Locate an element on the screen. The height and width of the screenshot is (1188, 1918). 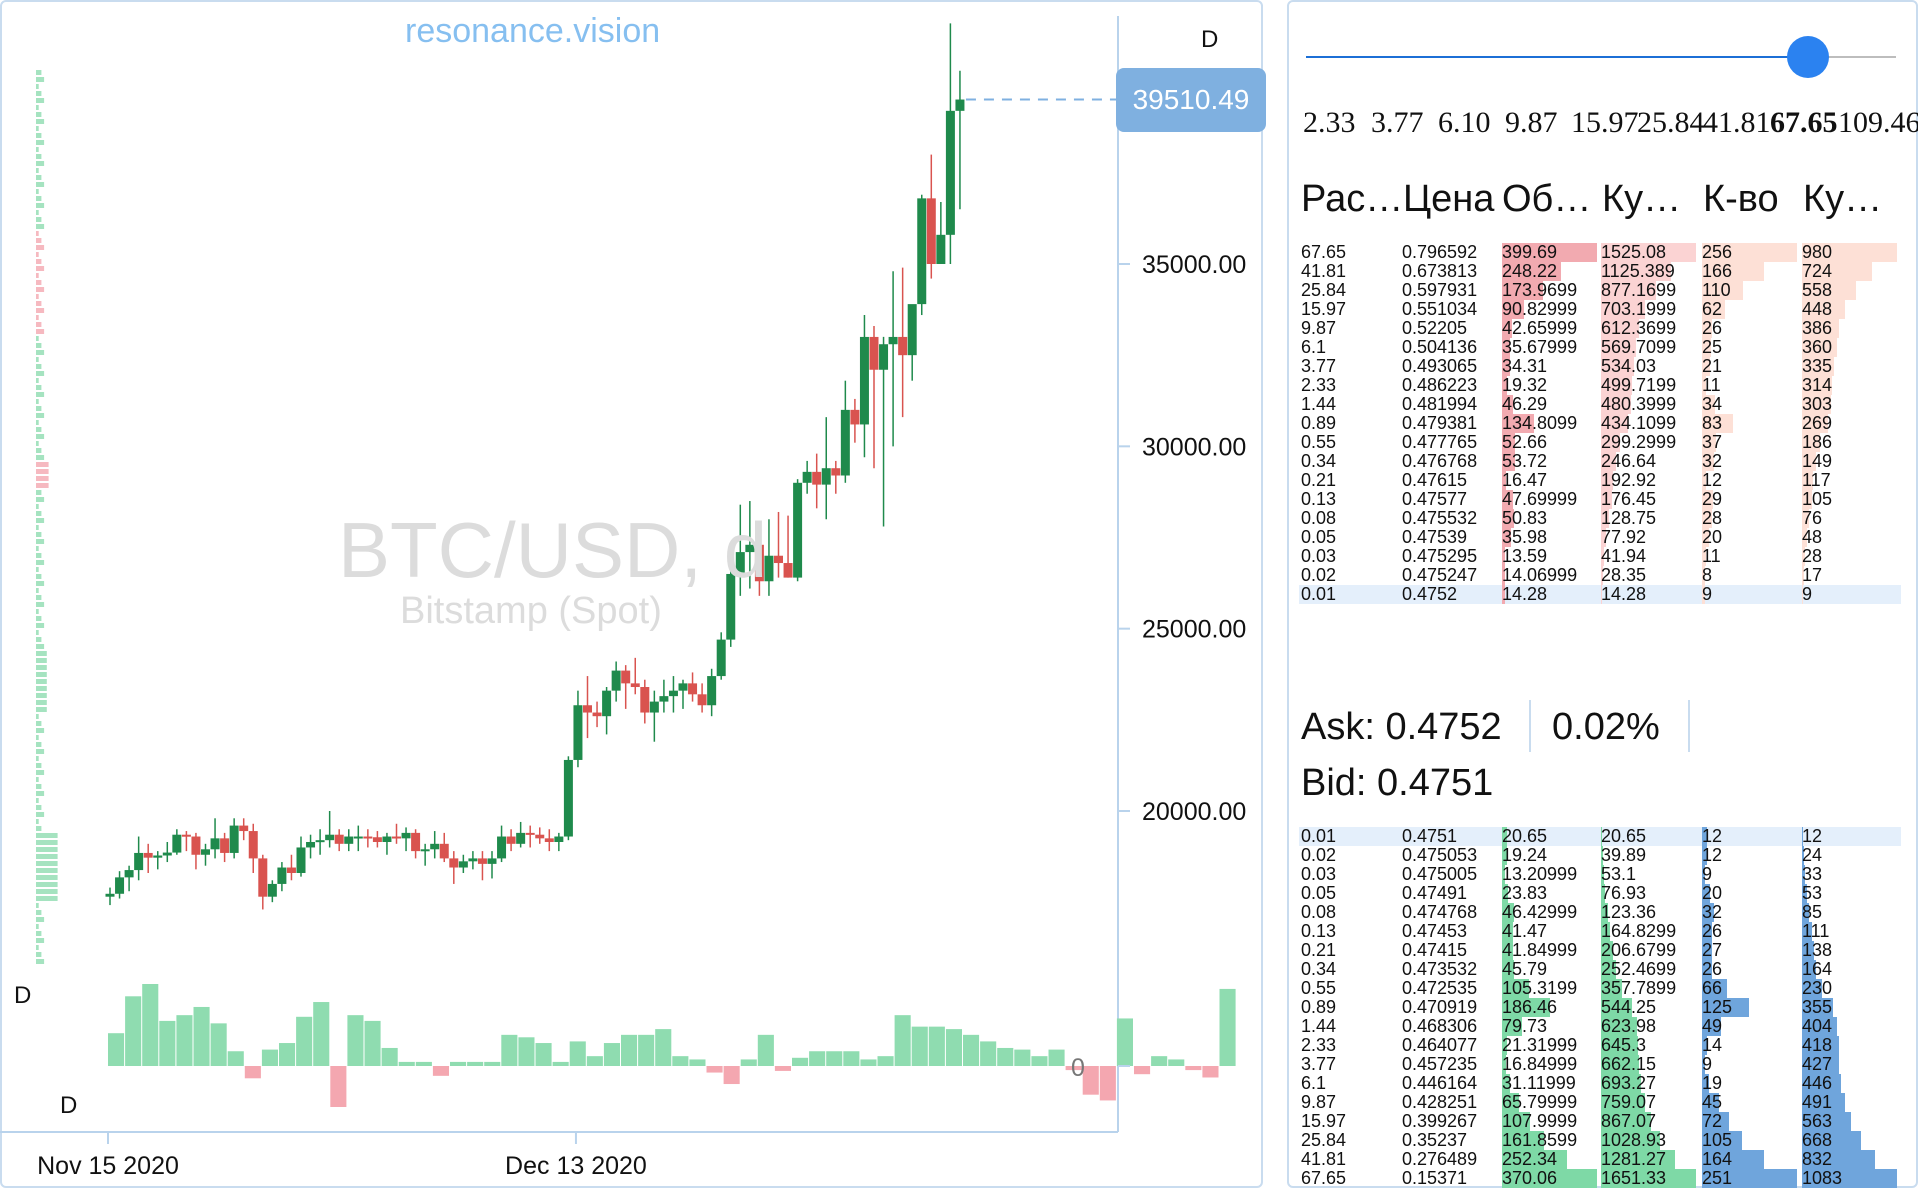
depth-slider-knob is located at coordinates (1807, 57).